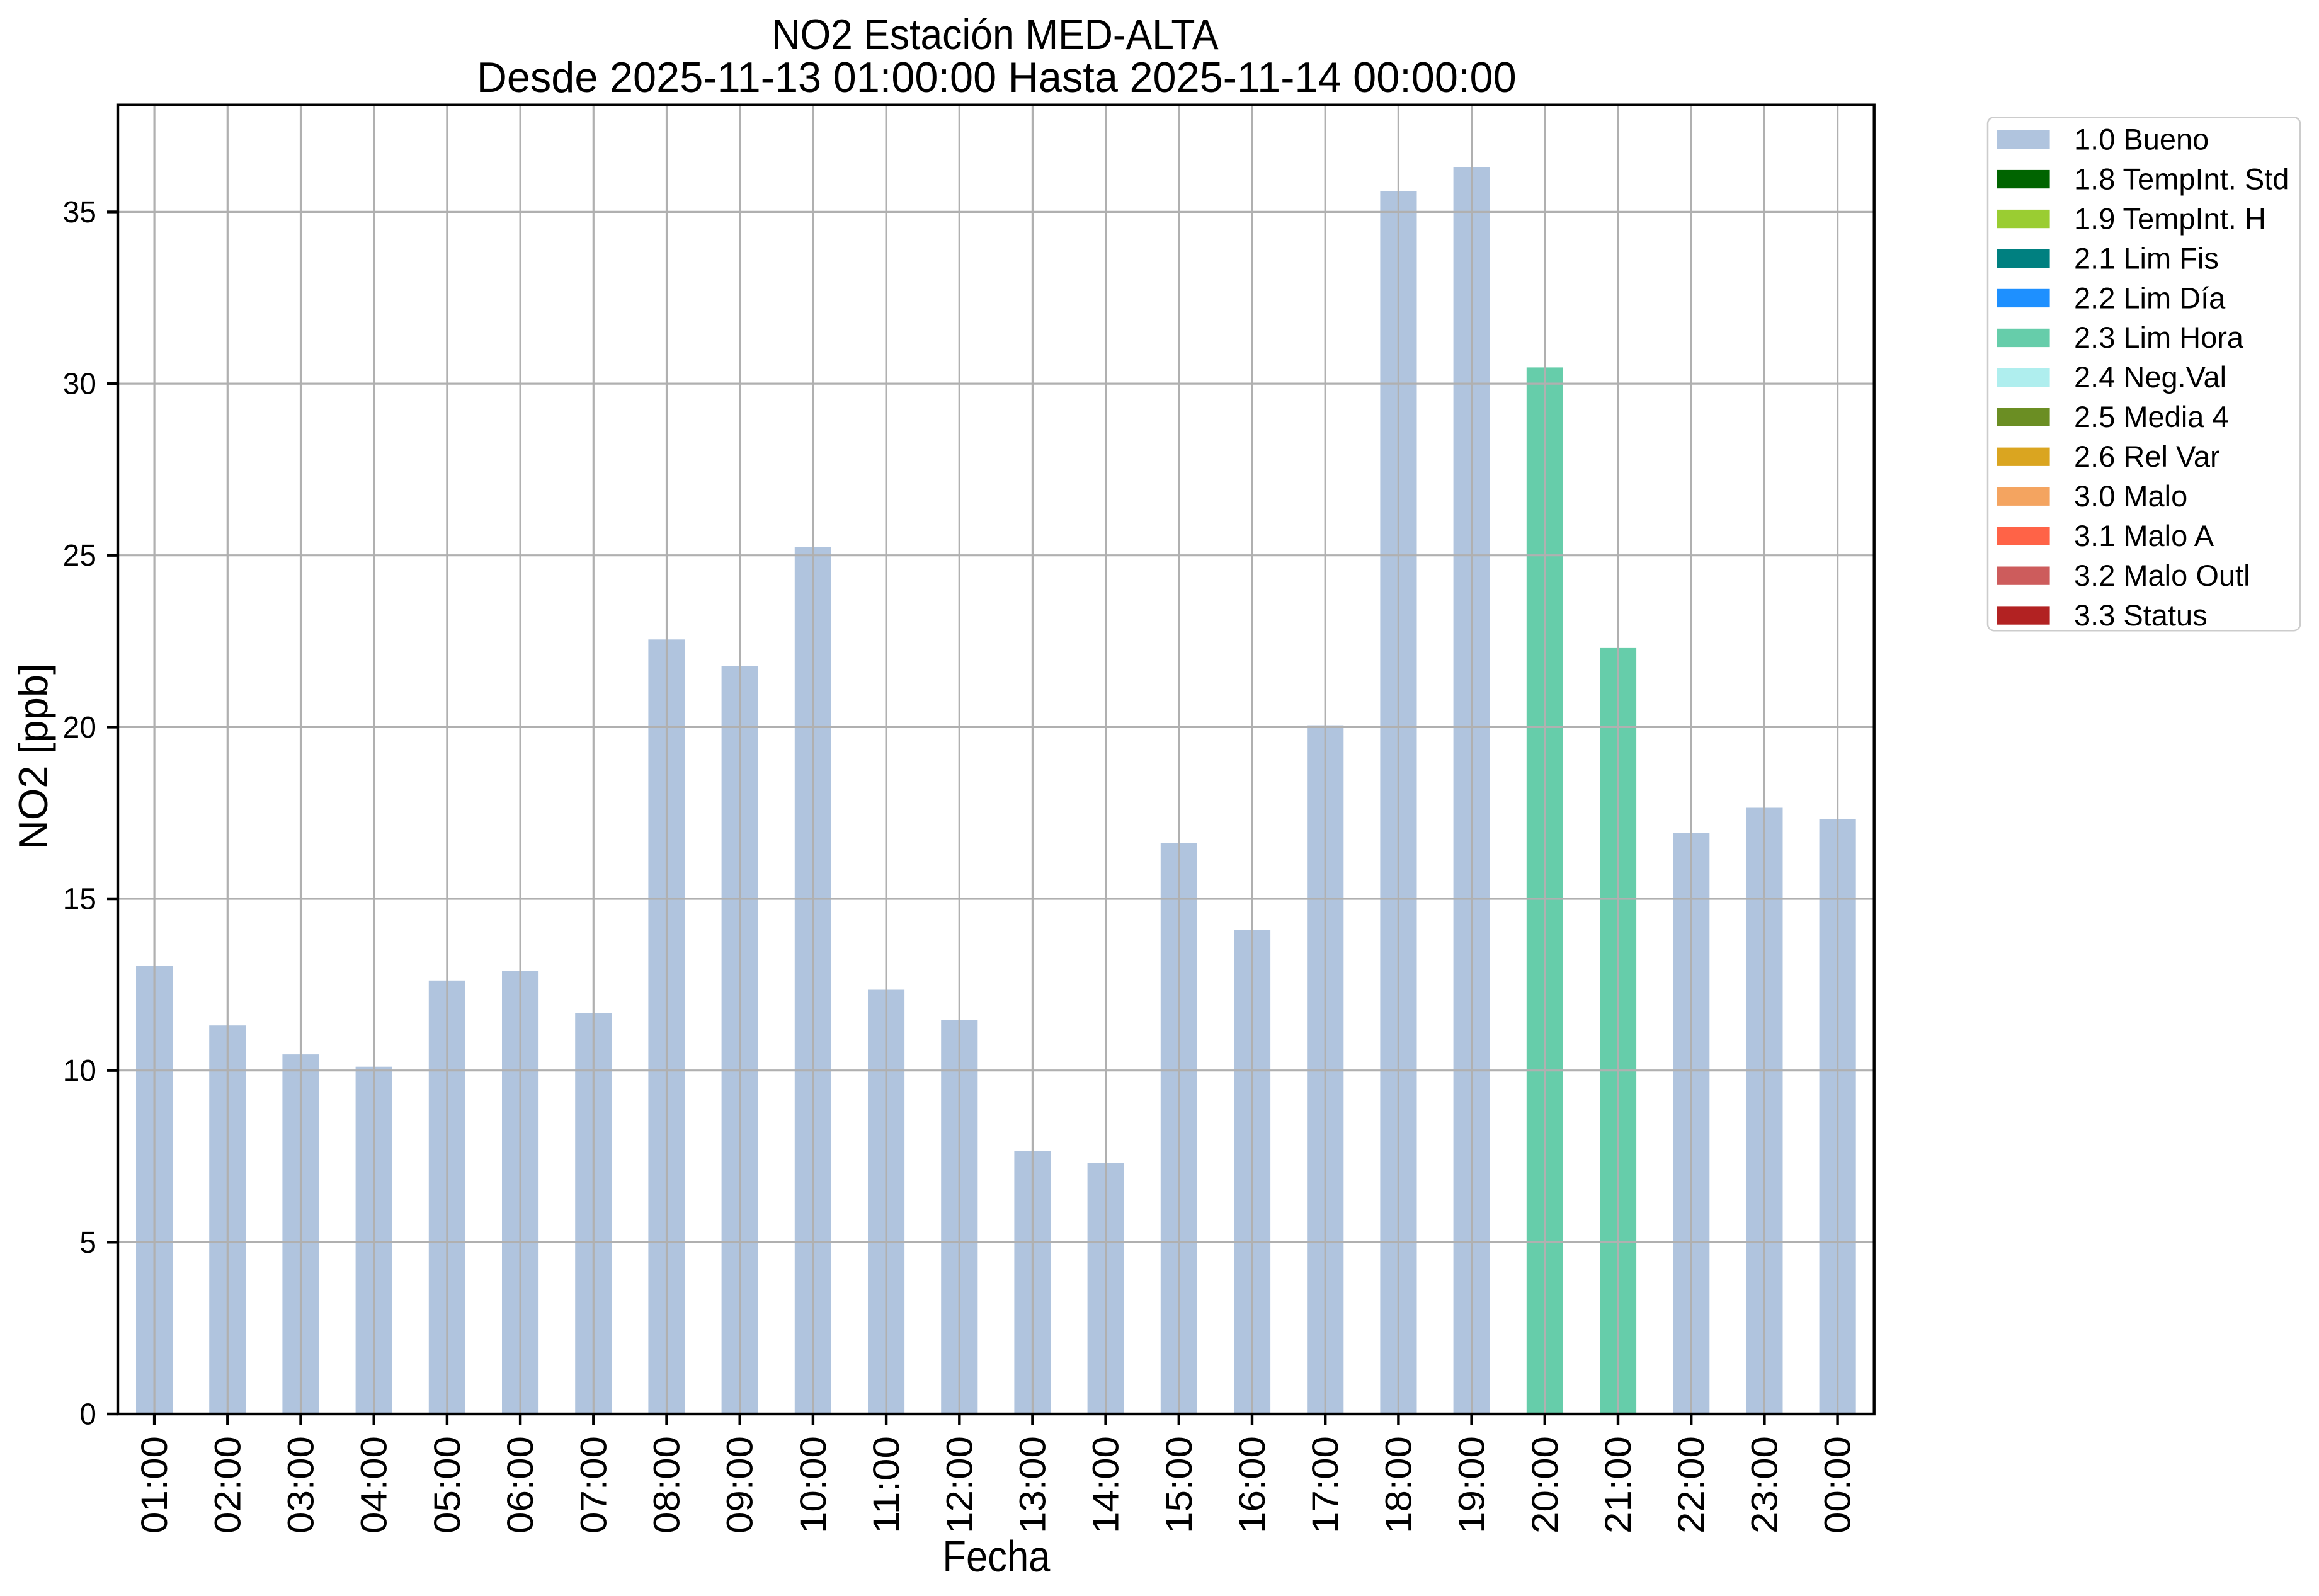  What do you see at coordinates (87, 1415) in the screenshot?
I see `svg-text: 0` at bounding box center [87, 1415].